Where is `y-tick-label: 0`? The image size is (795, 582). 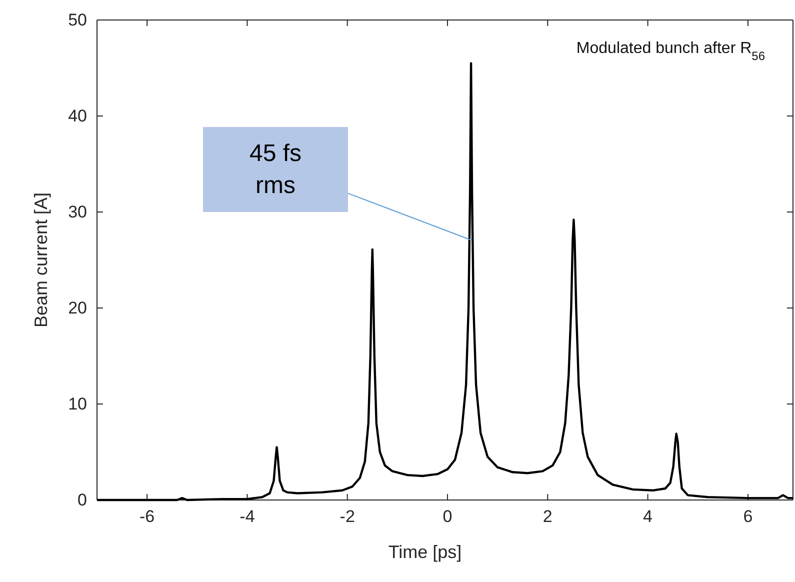
y-tick-label: 0 is located at coordinates (82, 500).